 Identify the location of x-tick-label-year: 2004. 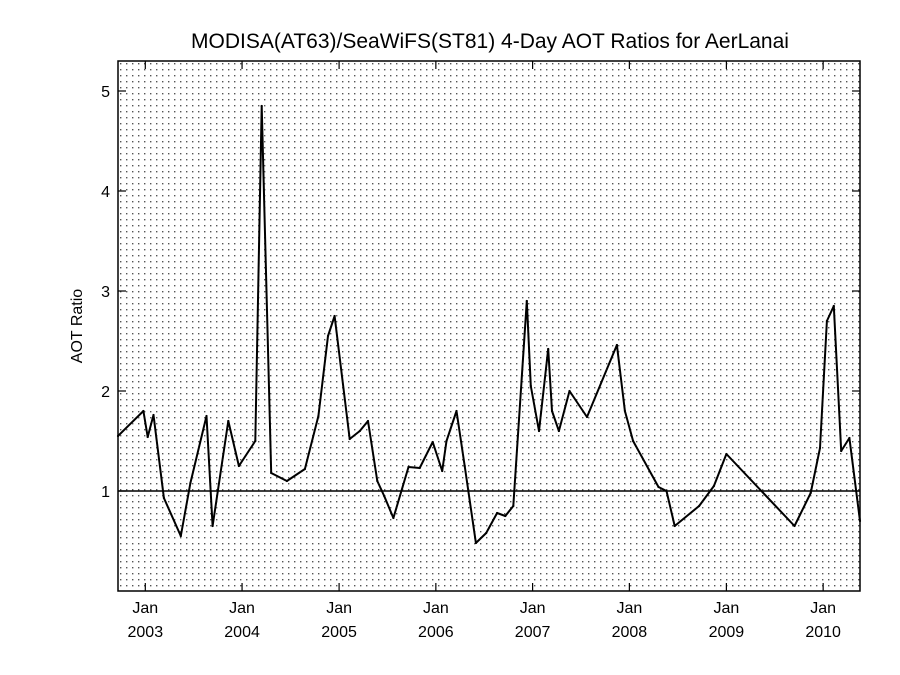
(242, 632).